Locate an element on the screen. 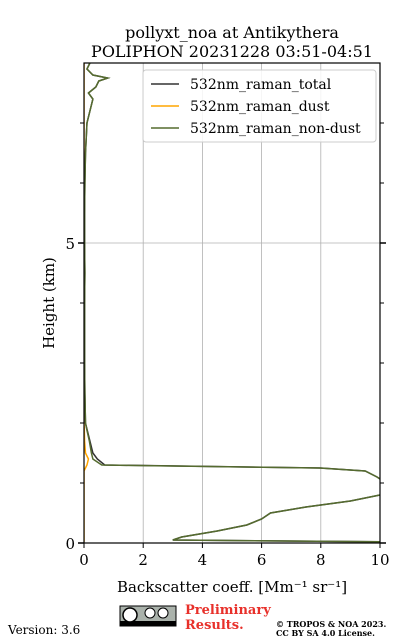  x-tick-label: 2 is located at coordinates (143, 560).